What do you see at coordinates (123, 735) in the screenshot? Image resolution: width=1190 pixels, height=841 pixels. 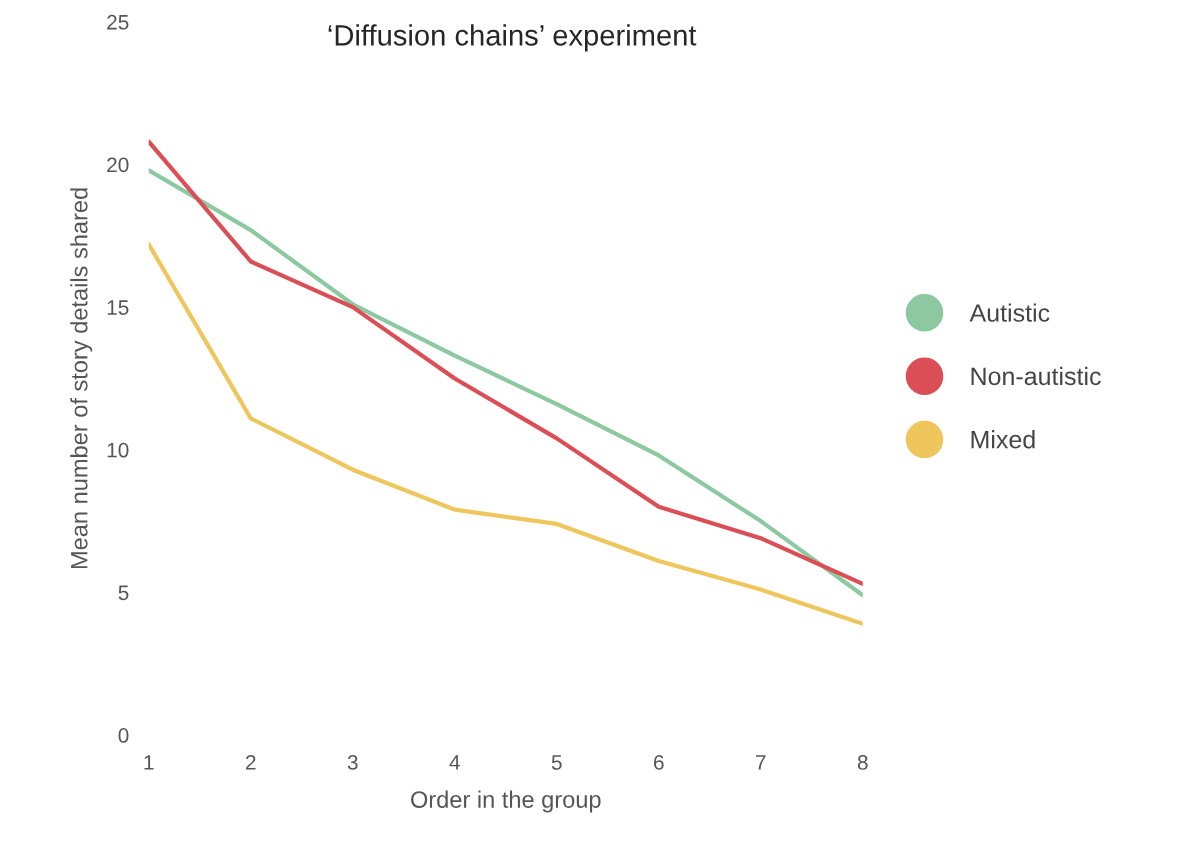 I see `y-tick-label: 0` at bounding box center [123, 735].